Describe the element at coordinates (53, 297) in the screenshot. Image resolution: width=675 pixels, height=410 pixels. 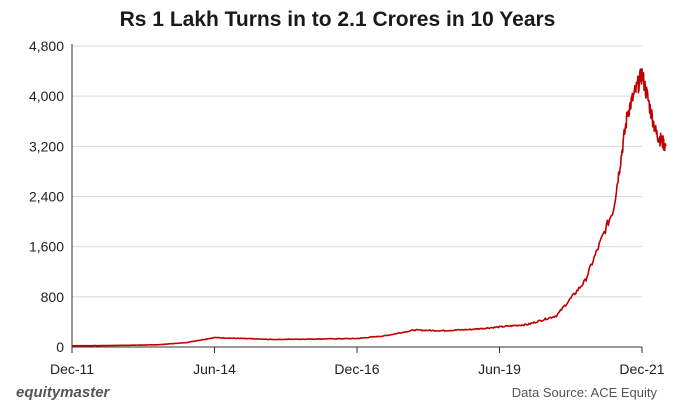
I see `y-tick-label: 800` at that location.